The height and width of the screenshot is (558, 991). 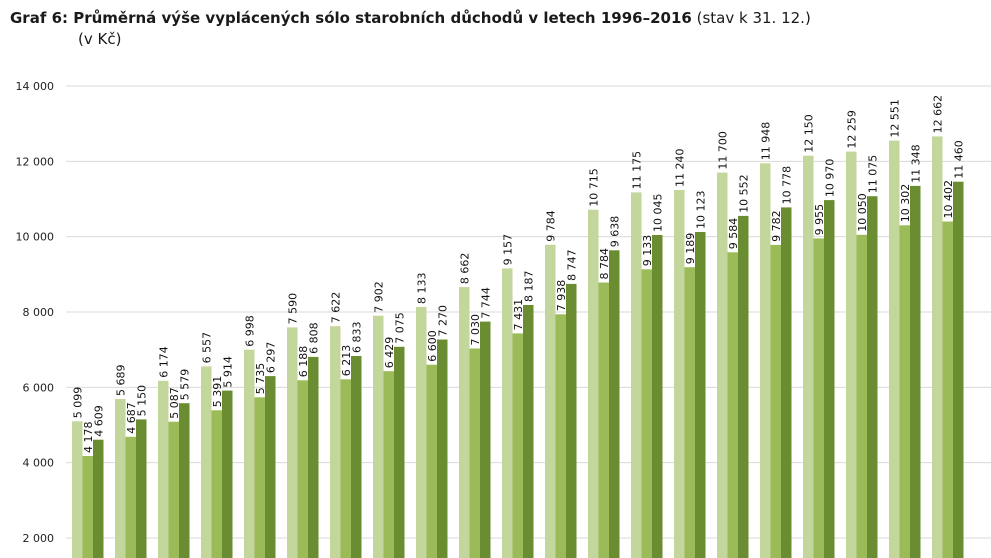 What do you see at coordinates (35, 237) in the screenshot?
I see `y-tick-label: 10 000` at bounding box center [35, 237].